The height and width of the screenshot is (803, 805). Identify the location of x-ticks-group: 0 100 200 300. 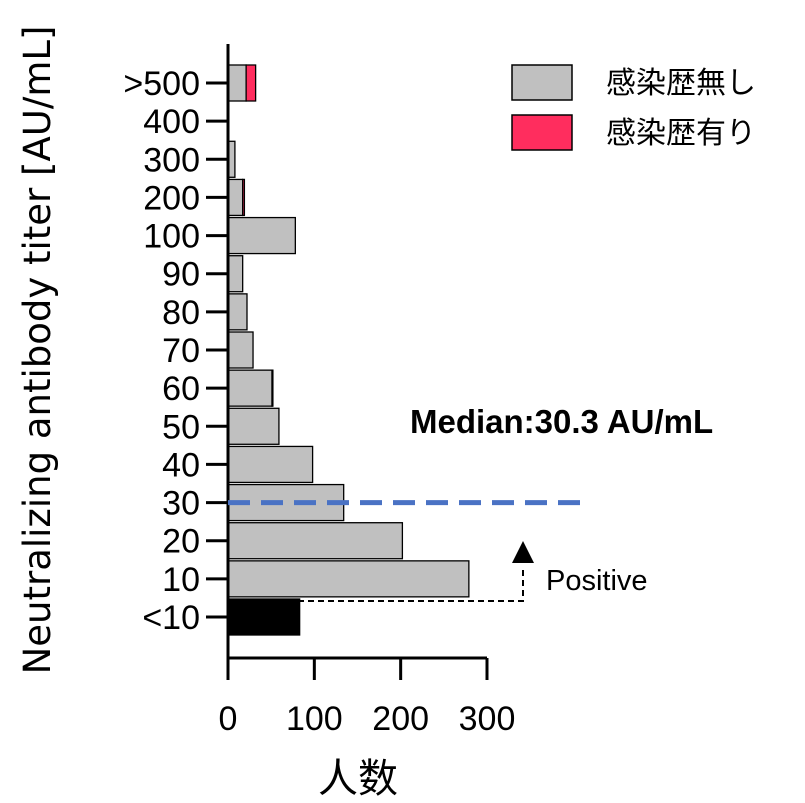
(367, 698).